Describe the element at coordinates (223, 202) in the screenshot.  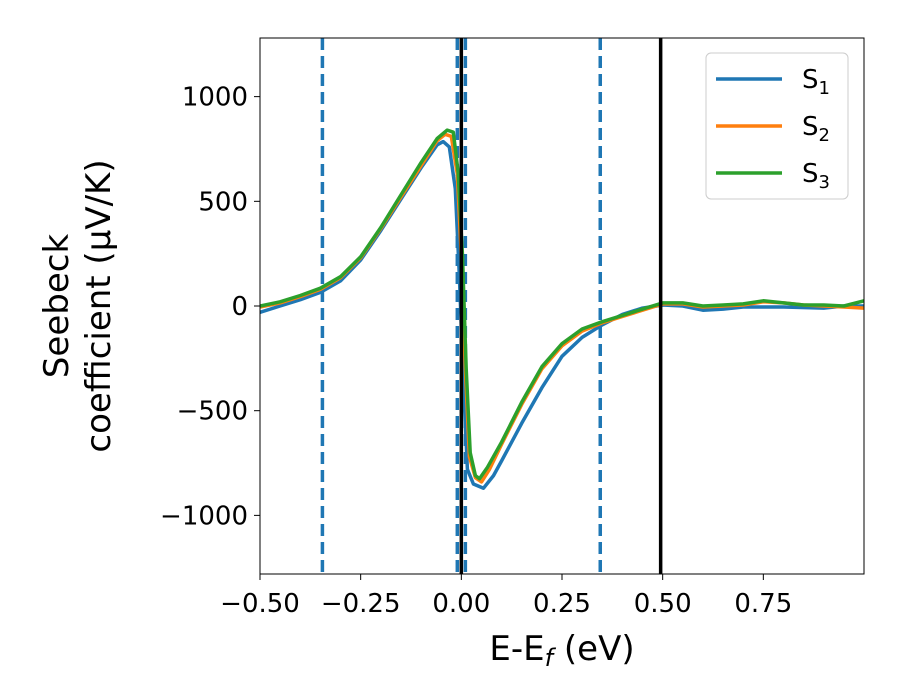
I see `y-tick-label: 500` at that location.